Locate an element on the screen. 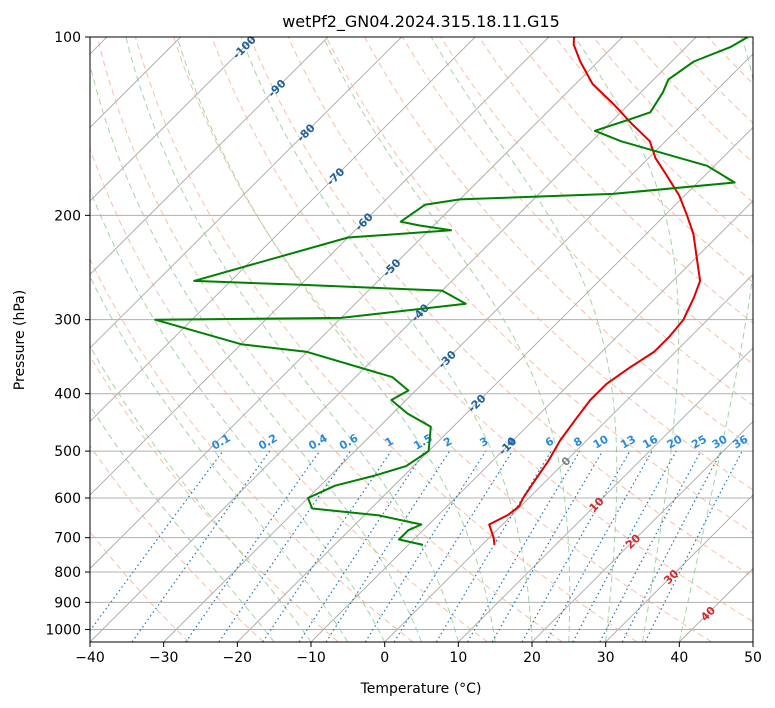  x-tick-label: −30 is located at coordinates (164, 658).